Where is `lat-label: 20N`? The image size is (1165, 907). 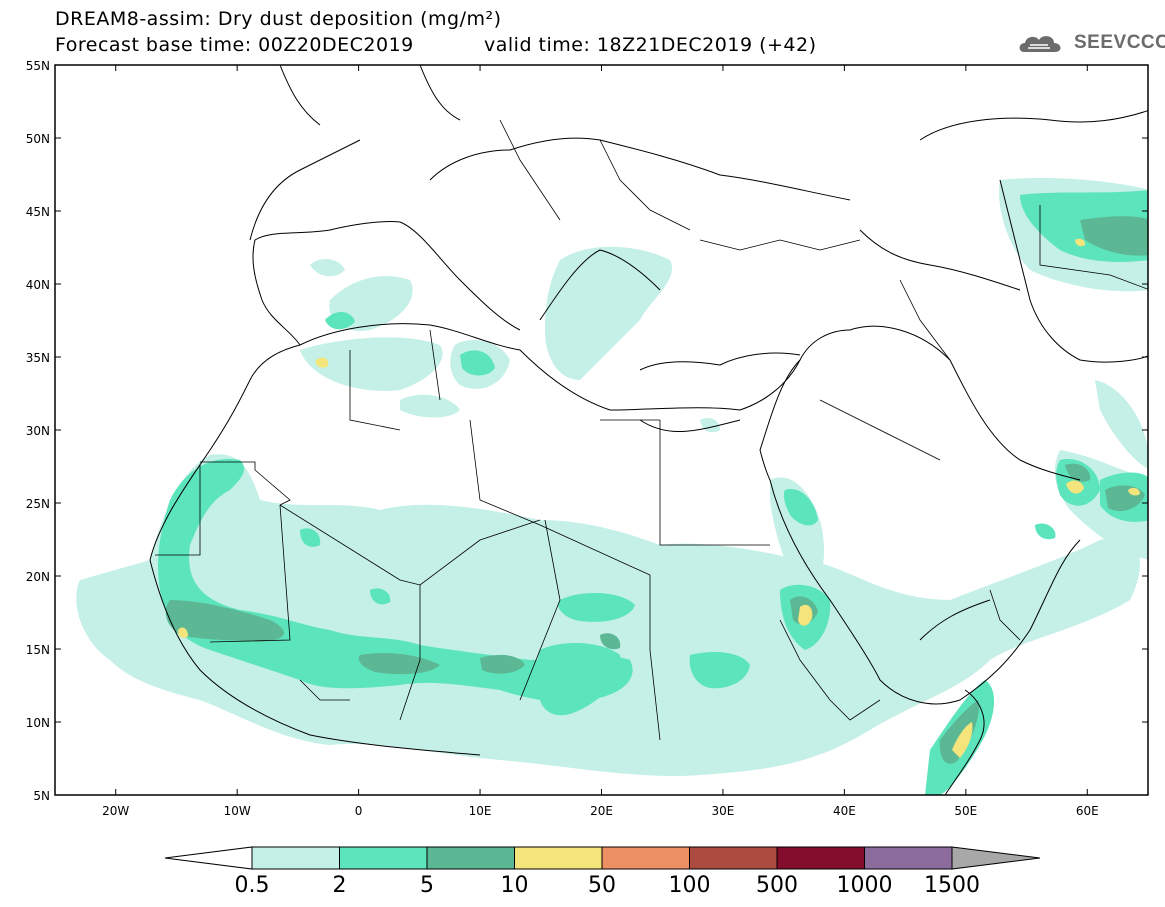
lat-label: 20N is located at coordinates (38, 577).